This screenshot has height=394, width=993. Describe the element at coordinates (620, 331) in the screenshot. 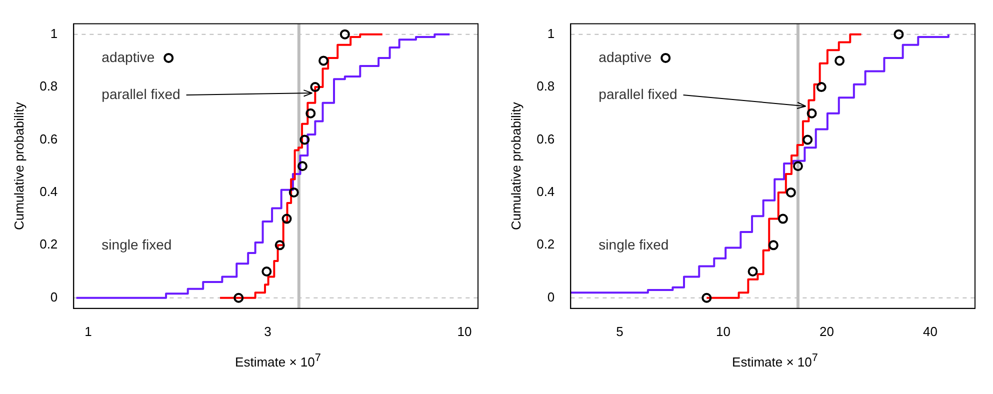

I see `x-tick-label: 5` at that location.